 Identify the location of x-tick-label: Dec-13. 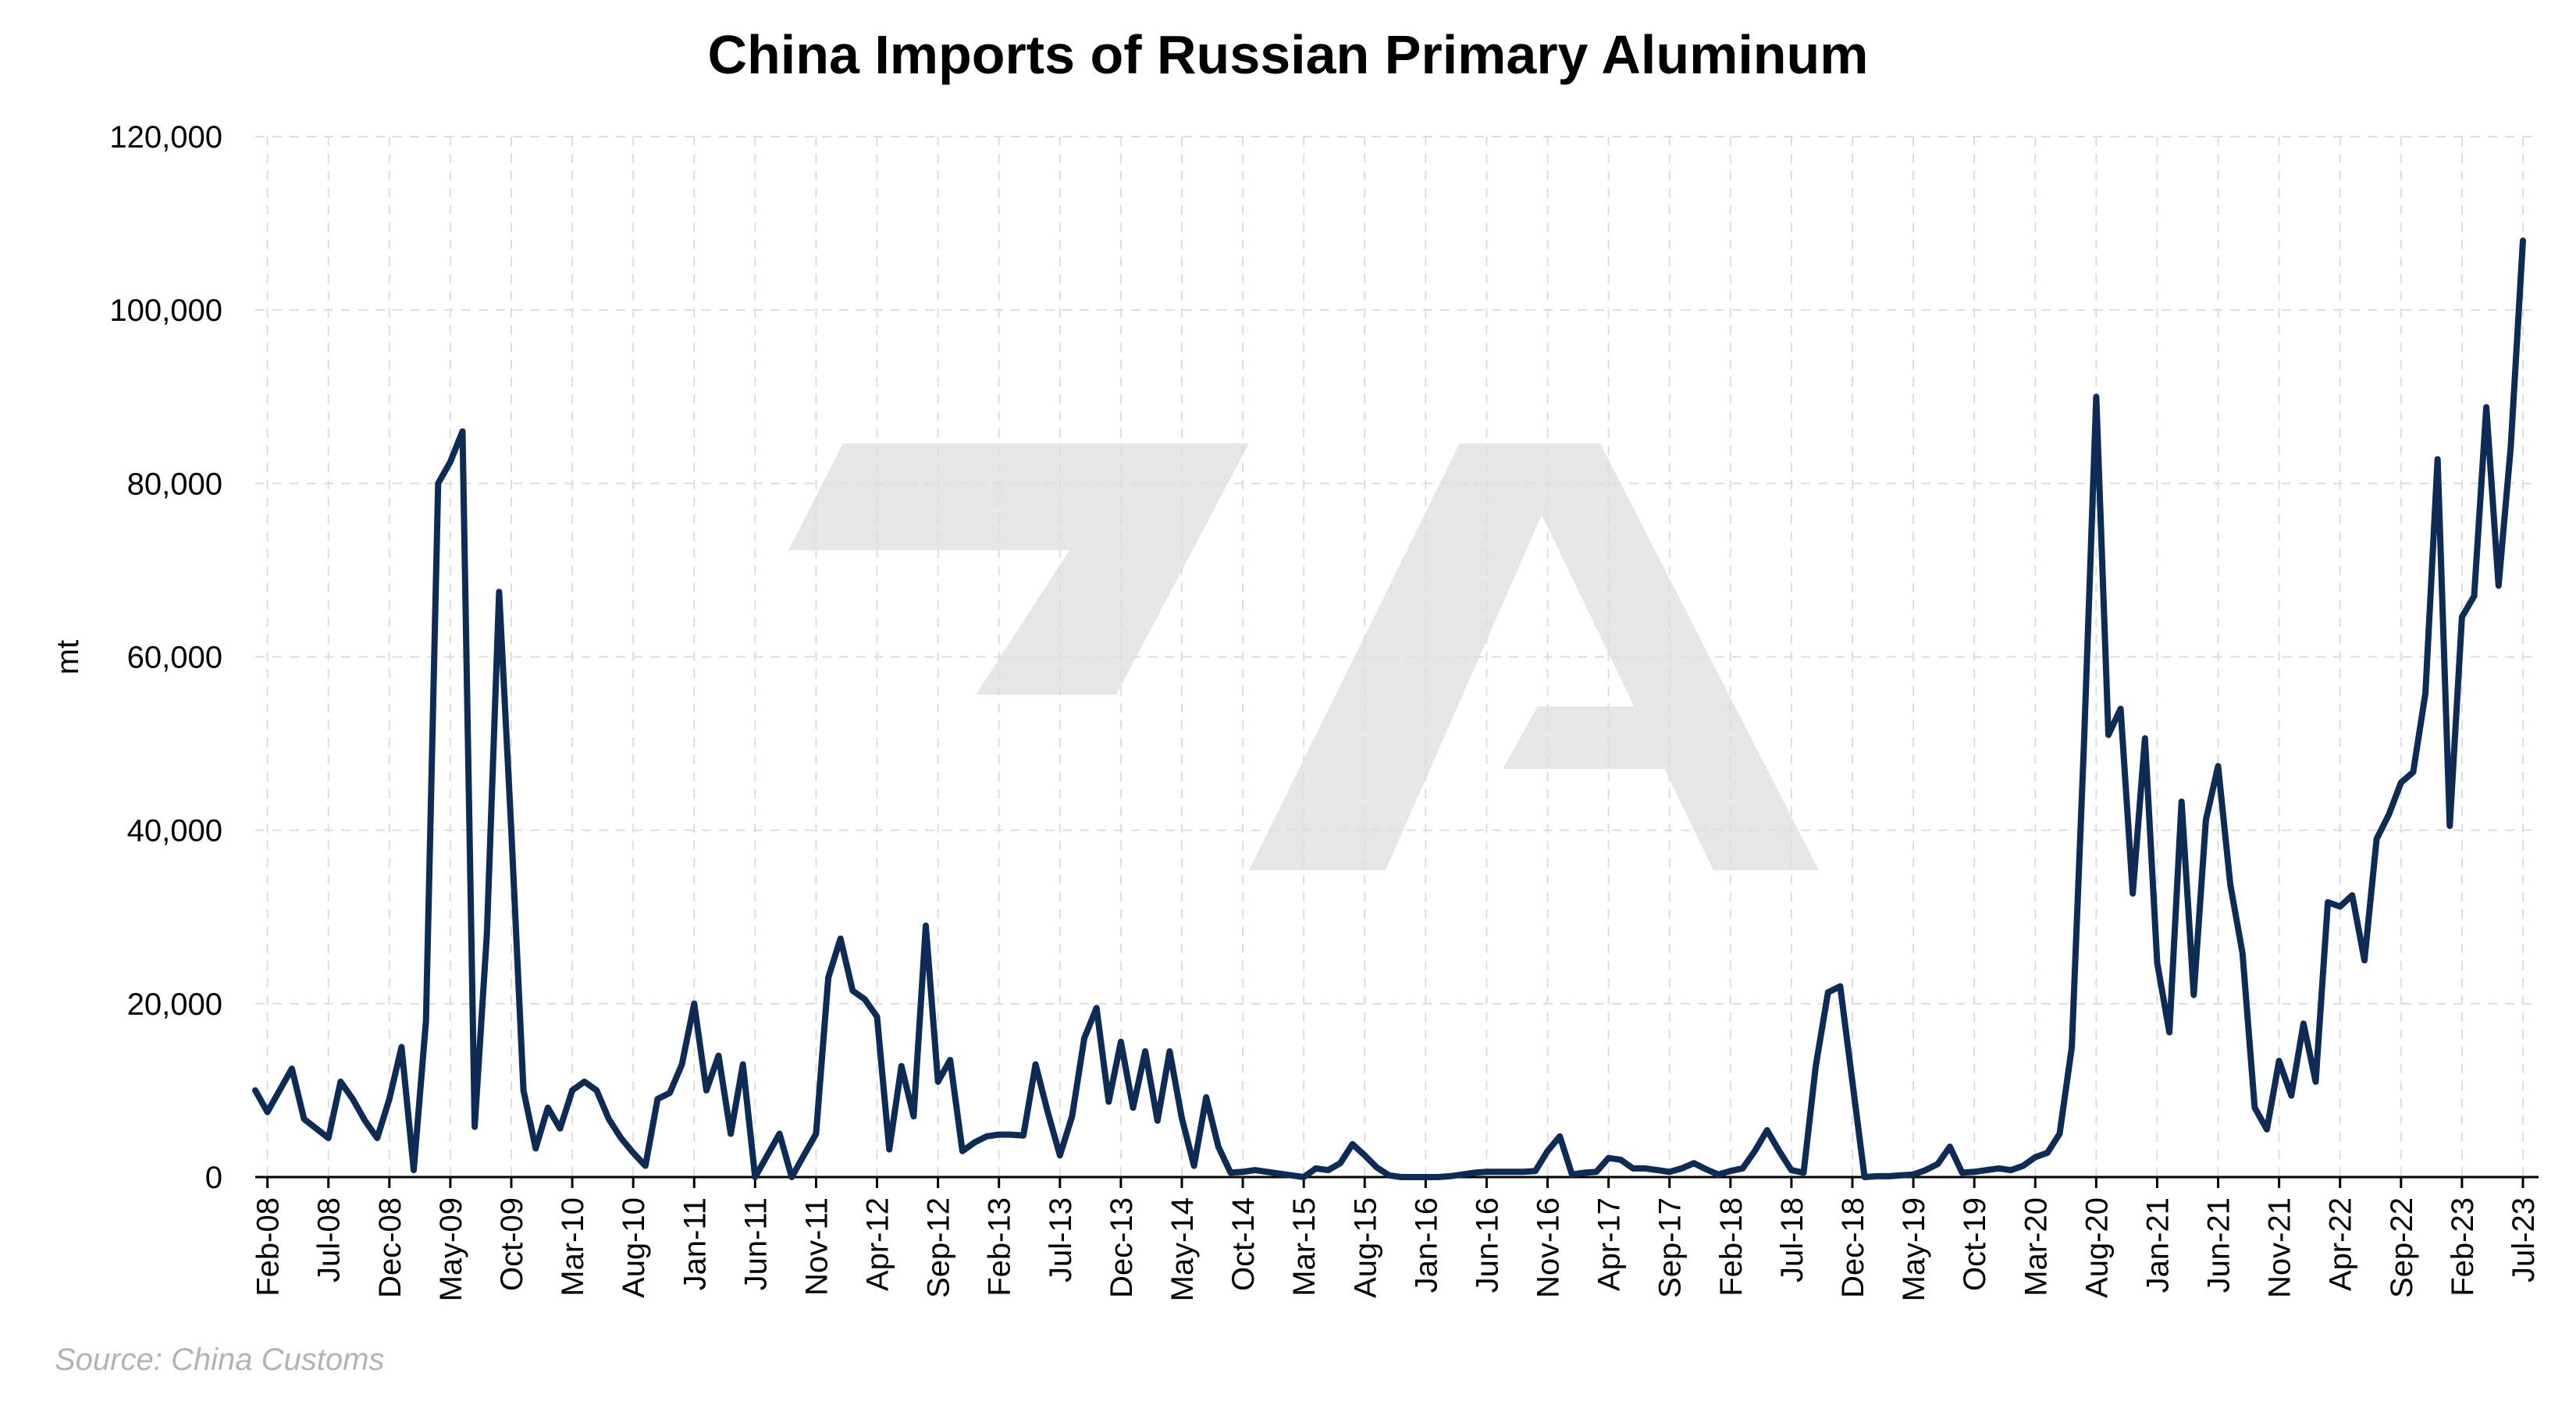
(1122, 1247).